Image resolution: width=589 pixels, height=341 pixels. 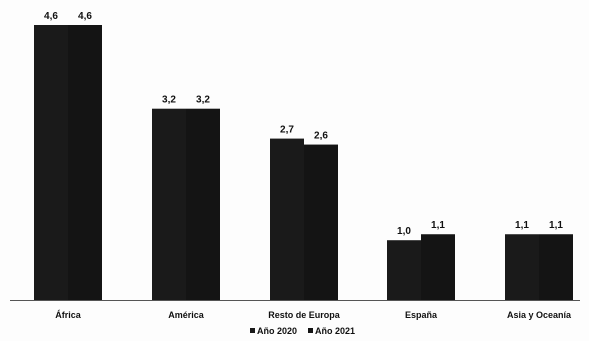 What do you see at coordinates (304, 315) in the screenshot?
I see `category-label-2: Resto de Europa` at bounding box center [304, 315].